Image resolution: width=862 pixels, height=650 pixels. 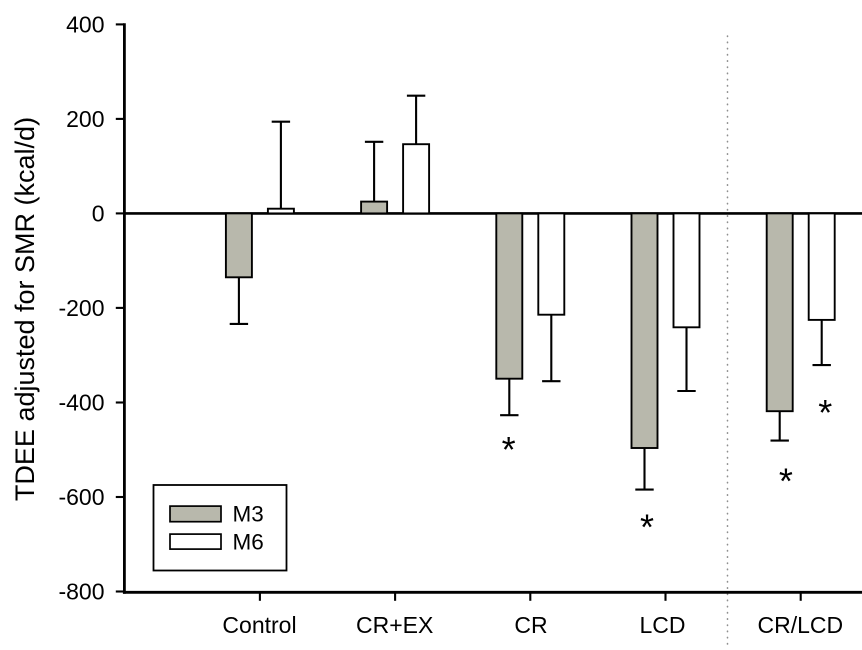 What do you see at coordinates (81, 308) in the screenshot?
I see `svg-text: -200` at bounding box center [81, 308].